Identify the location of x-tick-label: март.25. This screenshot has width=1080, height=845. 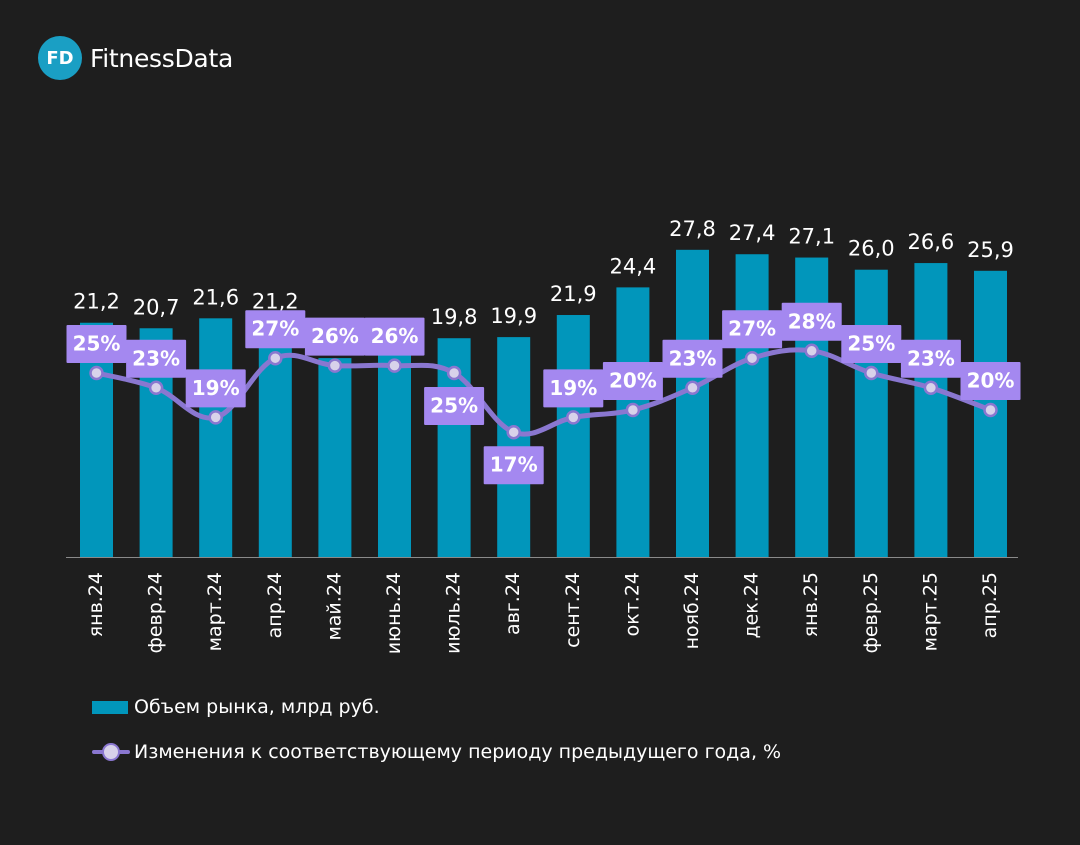
(930, 611).